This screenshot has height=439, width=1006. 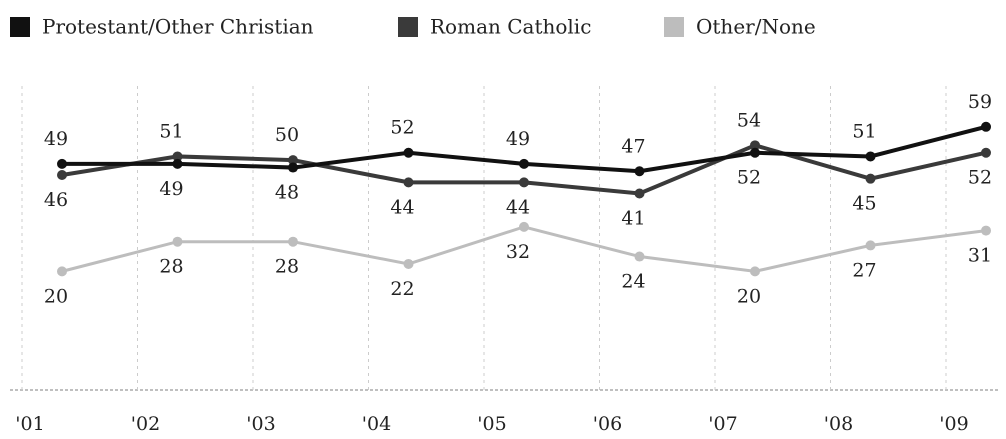 I want to click on data-label: 22, so click(x=402, y=289).